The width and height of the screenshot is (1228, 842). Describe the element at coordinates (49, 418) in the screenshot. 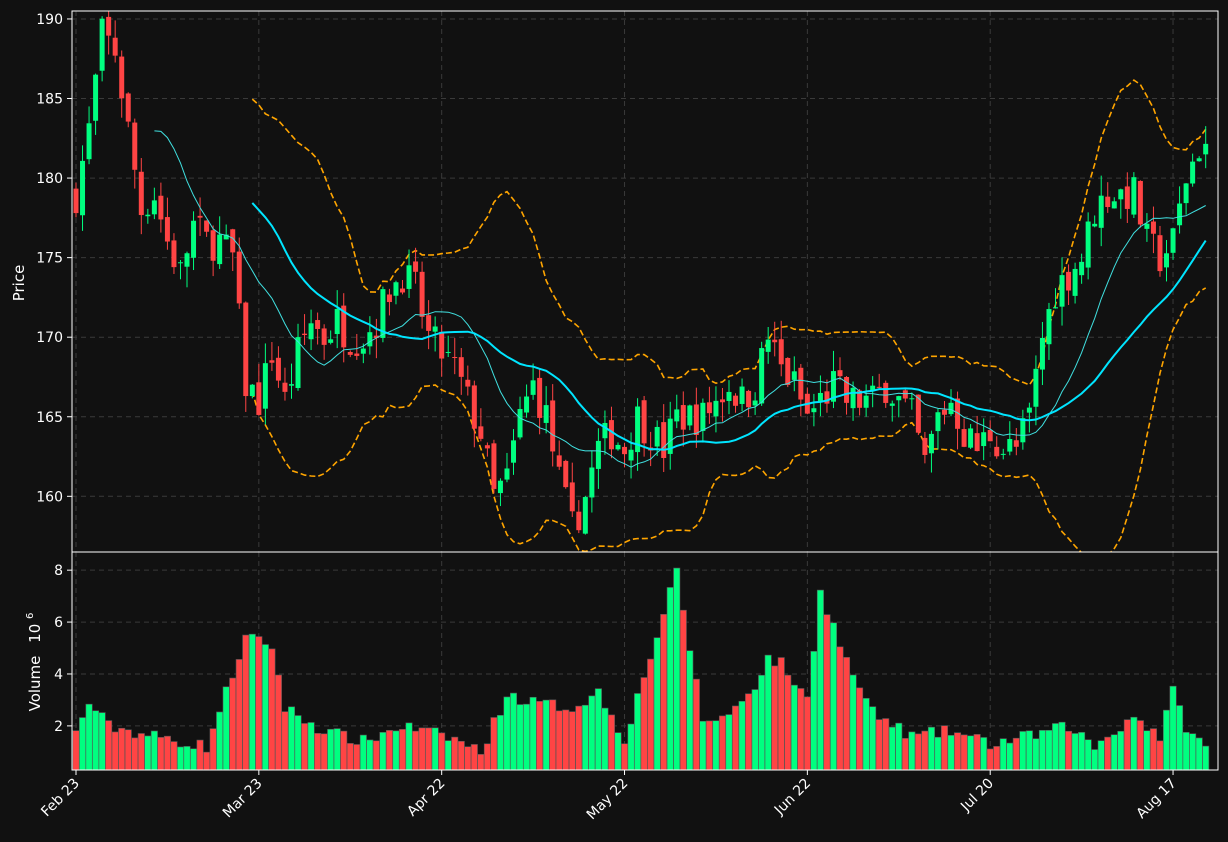

I see `price-tick-label: 165` at that location.